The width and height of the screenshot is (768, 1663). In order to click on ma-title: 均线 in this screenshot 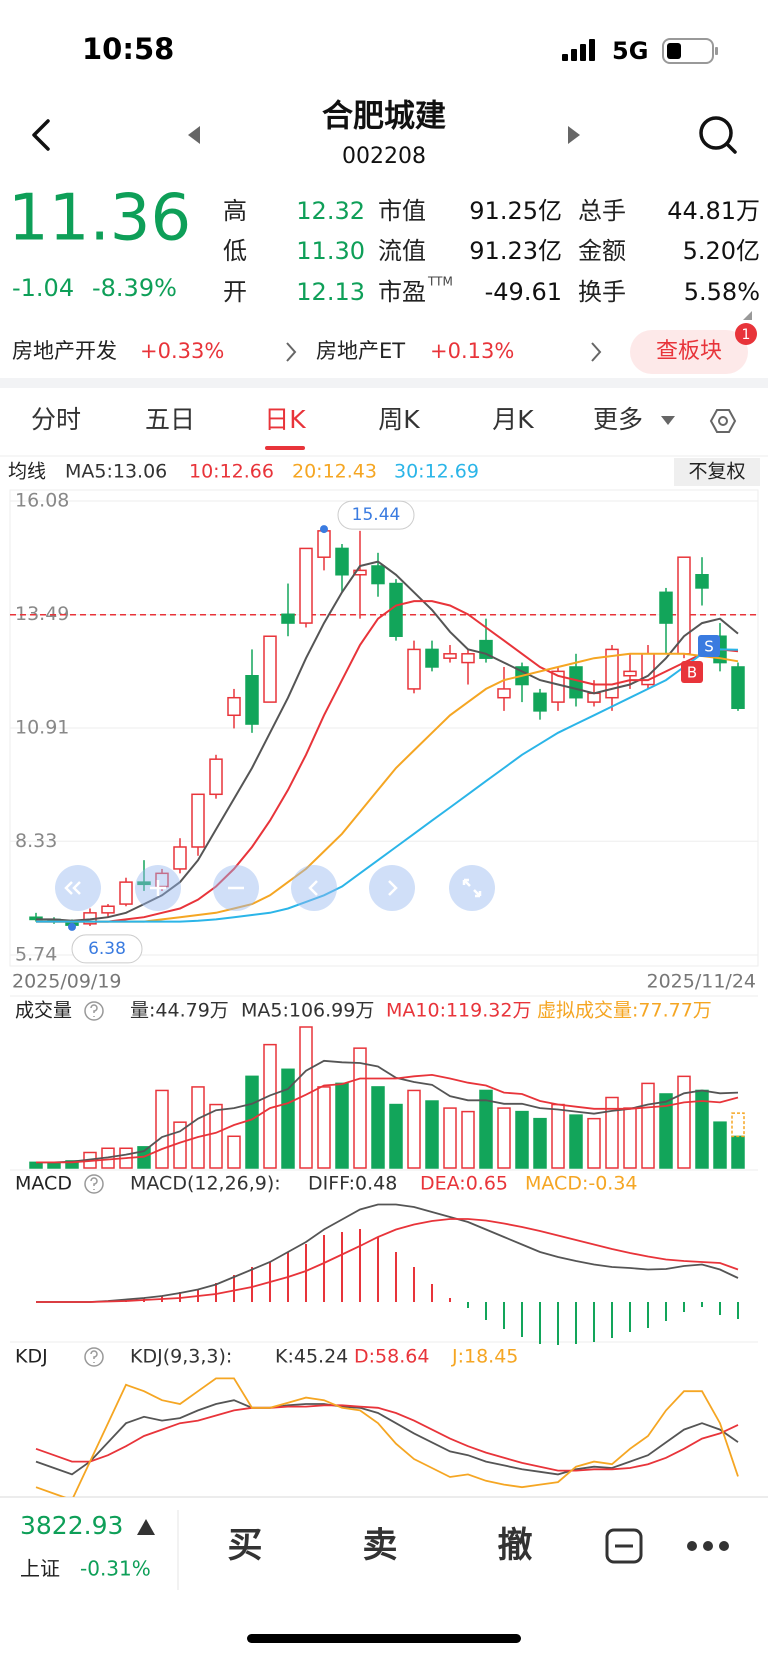, I will do `click(27, 472)`.